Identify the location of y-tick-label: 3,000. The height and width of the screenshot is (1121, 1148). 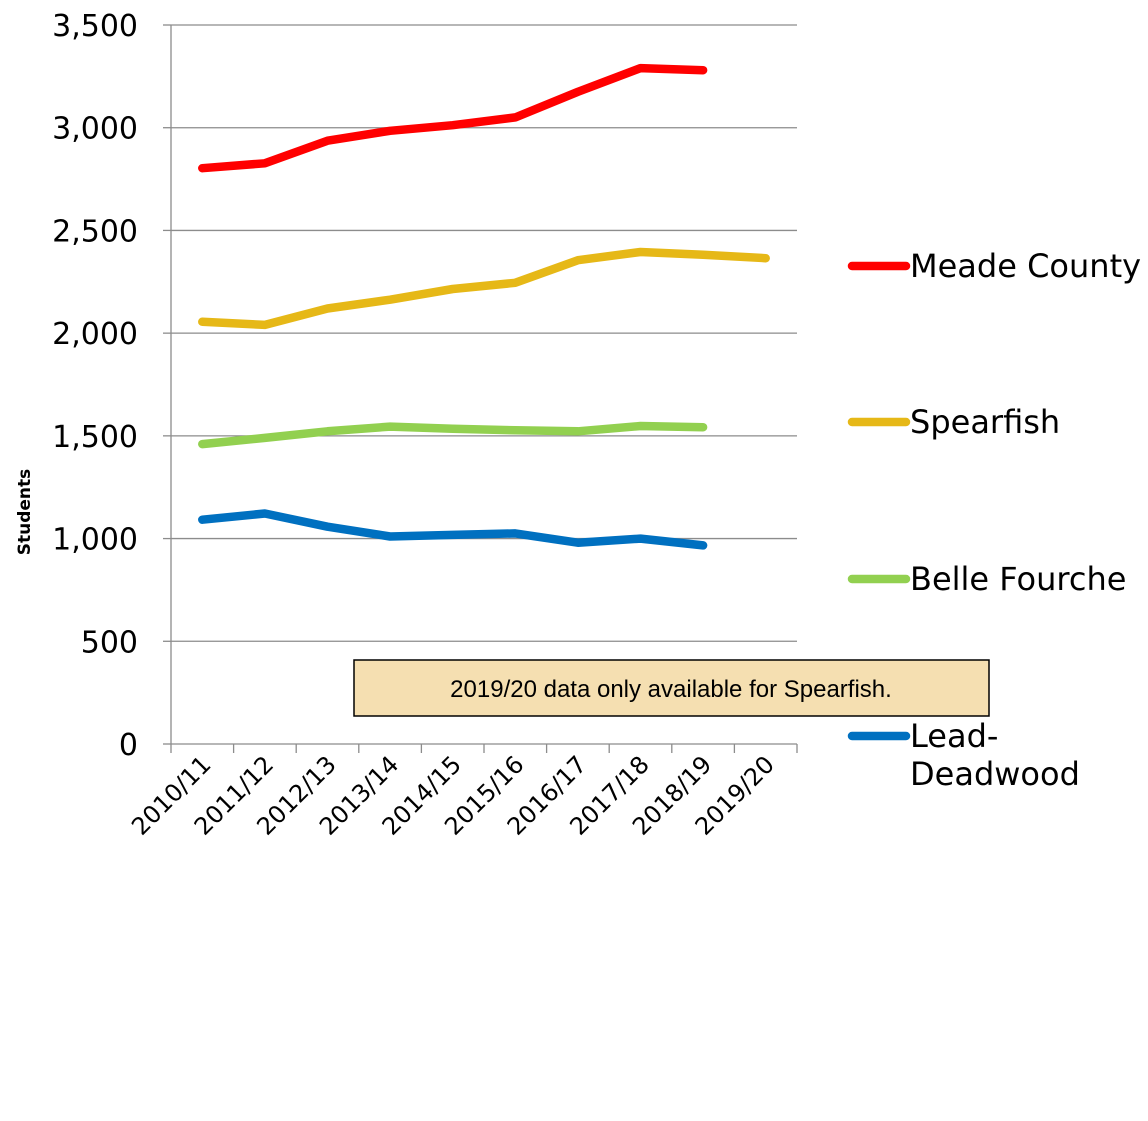
(95, 129).